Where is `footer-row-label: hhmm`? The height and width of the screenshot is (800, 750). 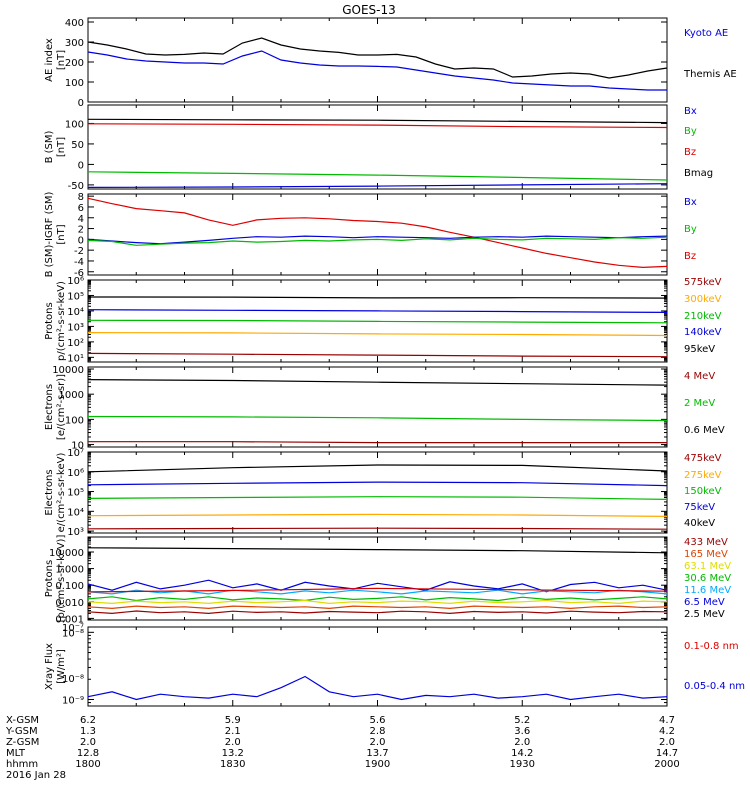
footer-row-label: hhmm is located at coordinates (22, 764).